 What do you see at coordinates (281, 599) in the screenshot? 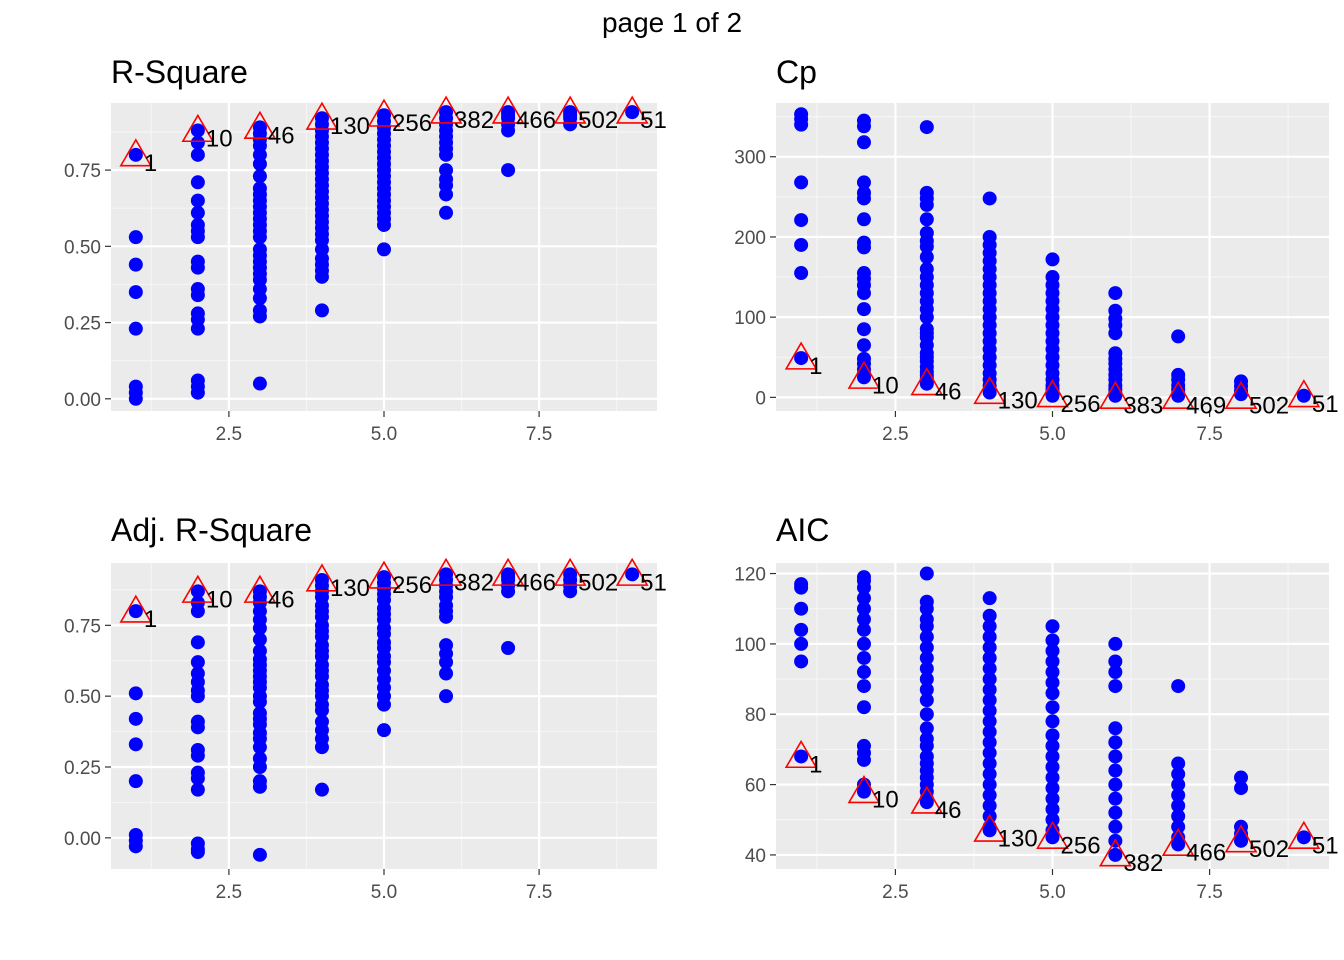
I see `best-model-label: 46` at bounding box center [281, 599].